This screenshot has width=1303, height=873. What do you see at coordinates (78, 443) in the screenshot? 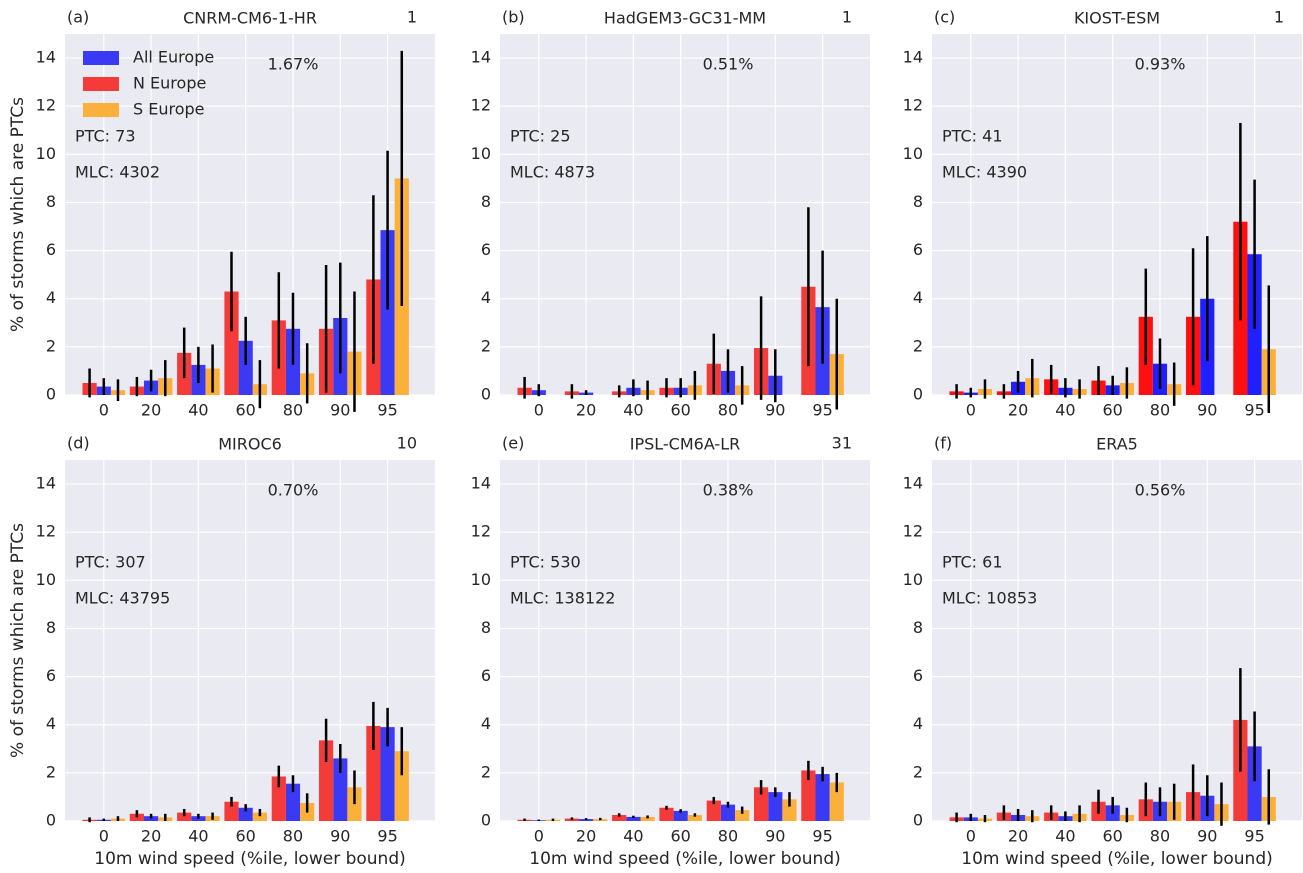
I see `panel-label: (d)` at bounding box center [78, 443].